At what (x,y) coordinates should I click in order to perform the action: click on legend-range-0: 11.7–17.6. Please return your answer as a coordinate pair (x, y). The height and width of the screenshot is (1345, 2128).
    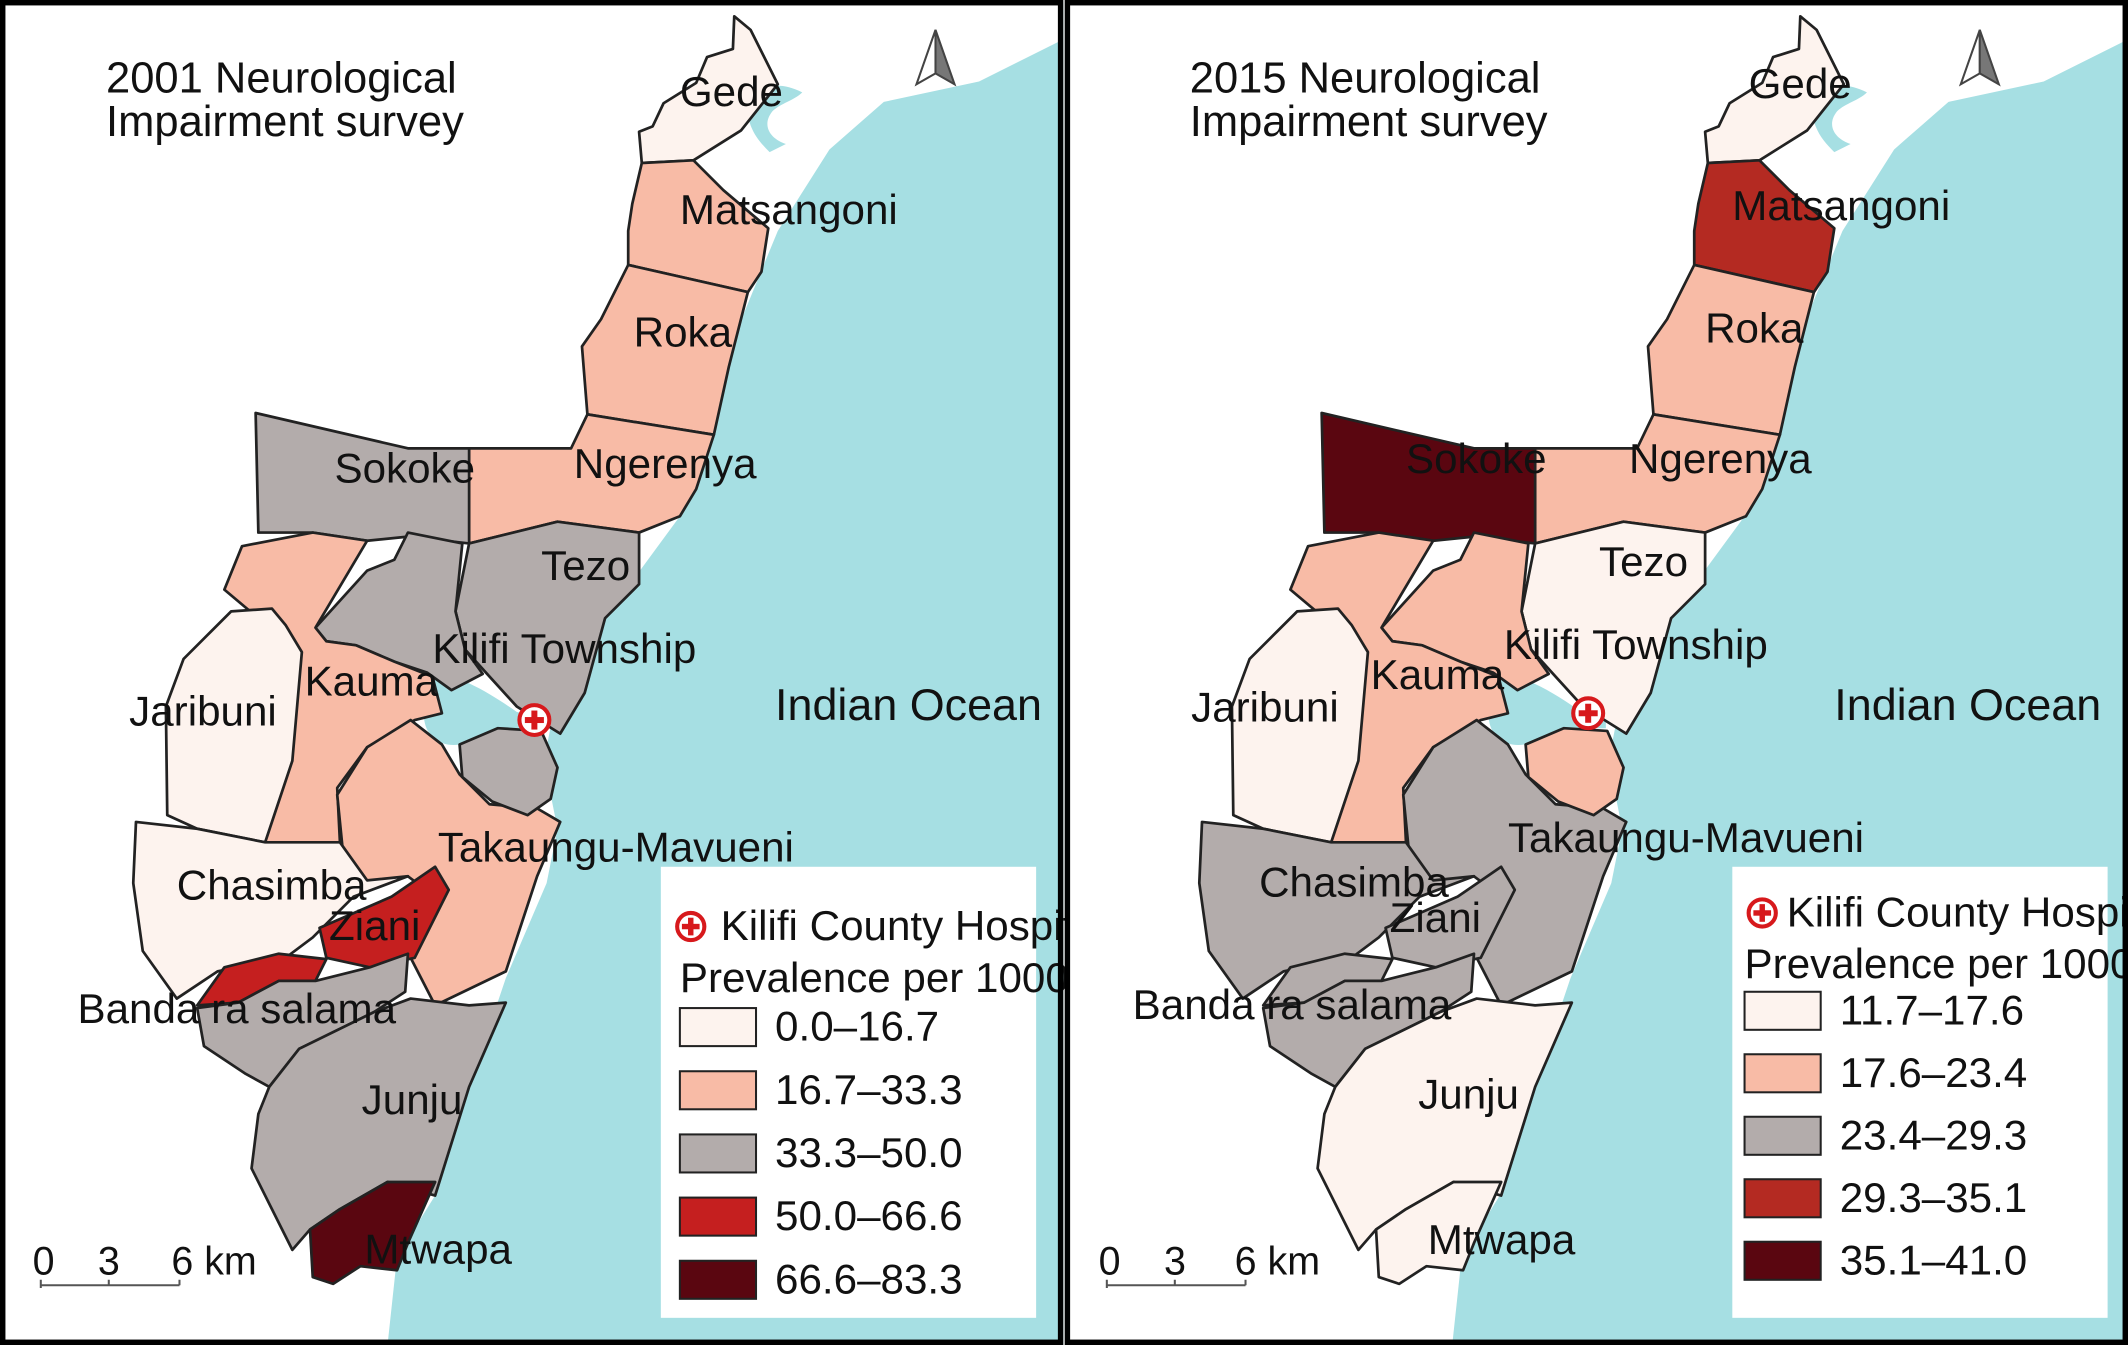
    Looking at the image, I should click on (1932, 1009).